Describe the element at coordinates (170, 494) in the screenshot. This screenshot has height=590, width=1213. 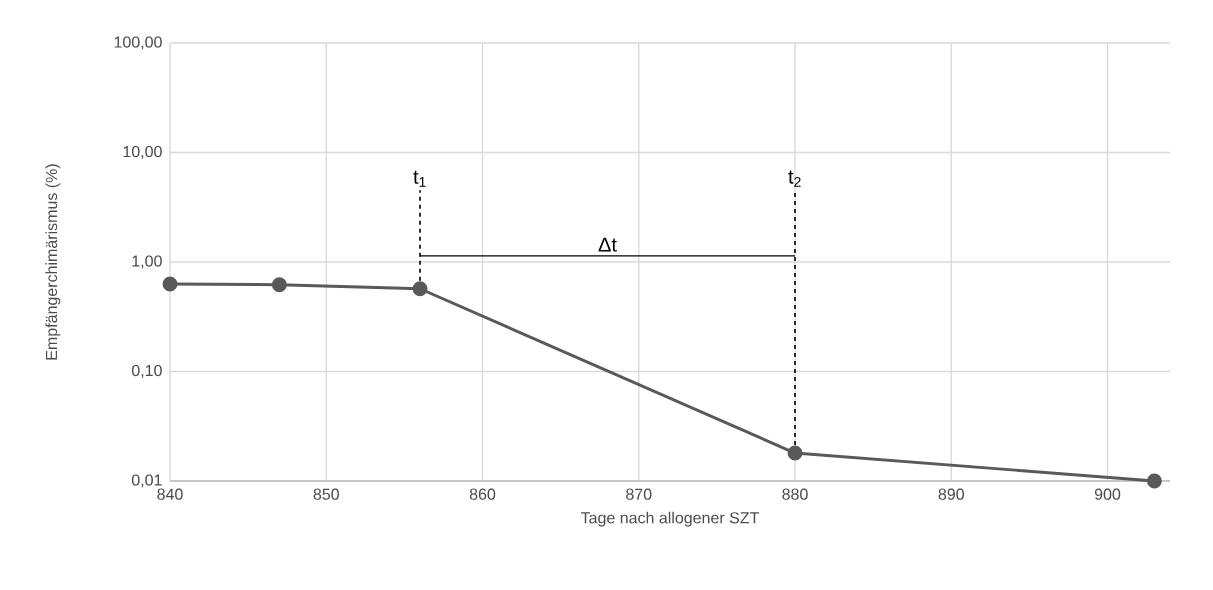
I see `x-tick-label: 840` at that location.